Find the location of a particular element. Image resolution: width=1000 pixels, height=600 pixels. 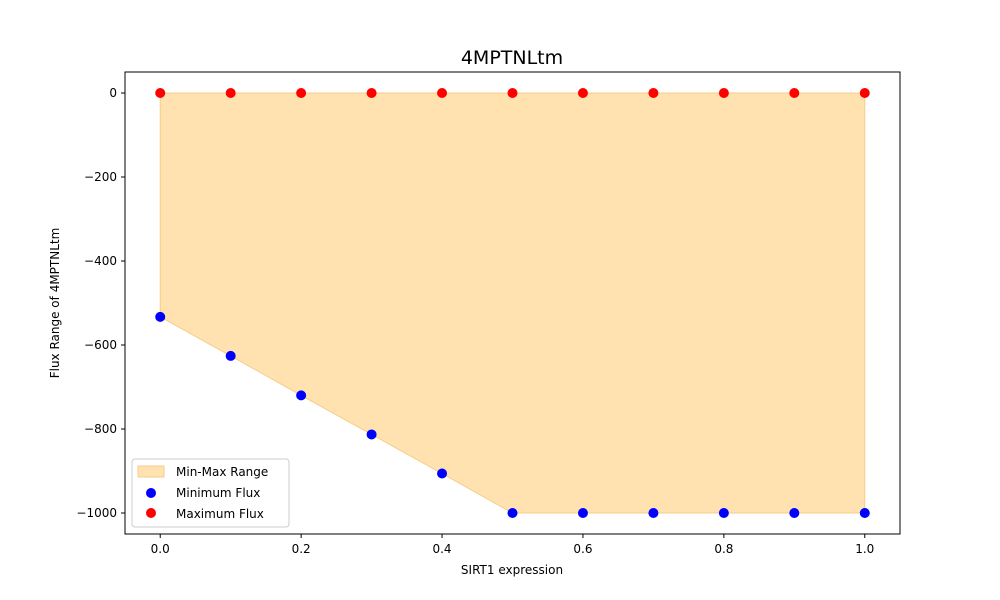

x-tick-label: 1.0 is located at coordinates (864, 549).